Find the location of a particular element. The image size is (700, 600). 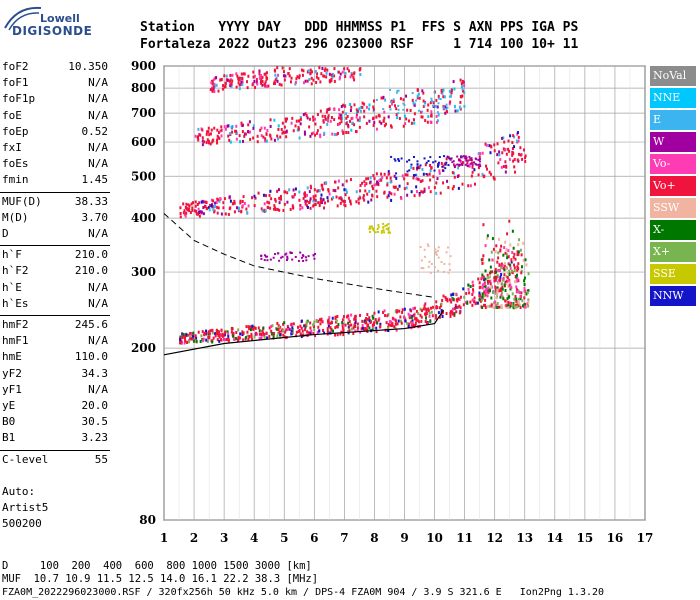

param-row: foEp 0.52 is located at coordinates (55, 132).